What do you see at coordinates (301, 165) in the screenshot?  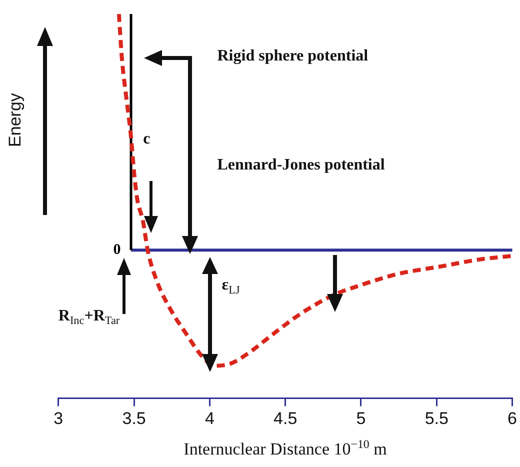 I see `annotation: Lennard-Jones potential` at bounding box center [301, 165].